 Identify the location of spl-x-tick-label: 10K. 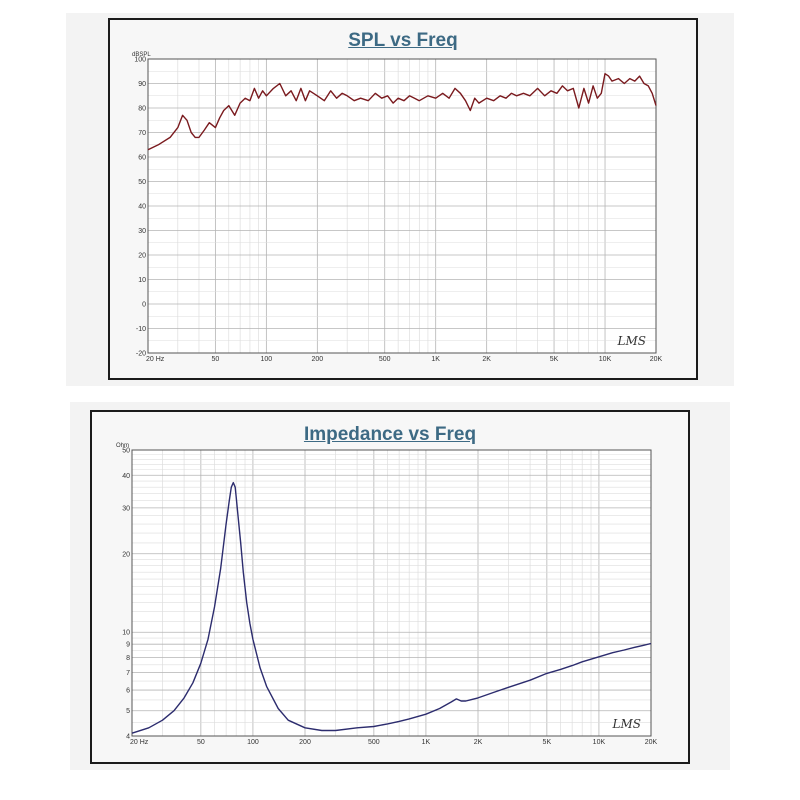
(605, 359).